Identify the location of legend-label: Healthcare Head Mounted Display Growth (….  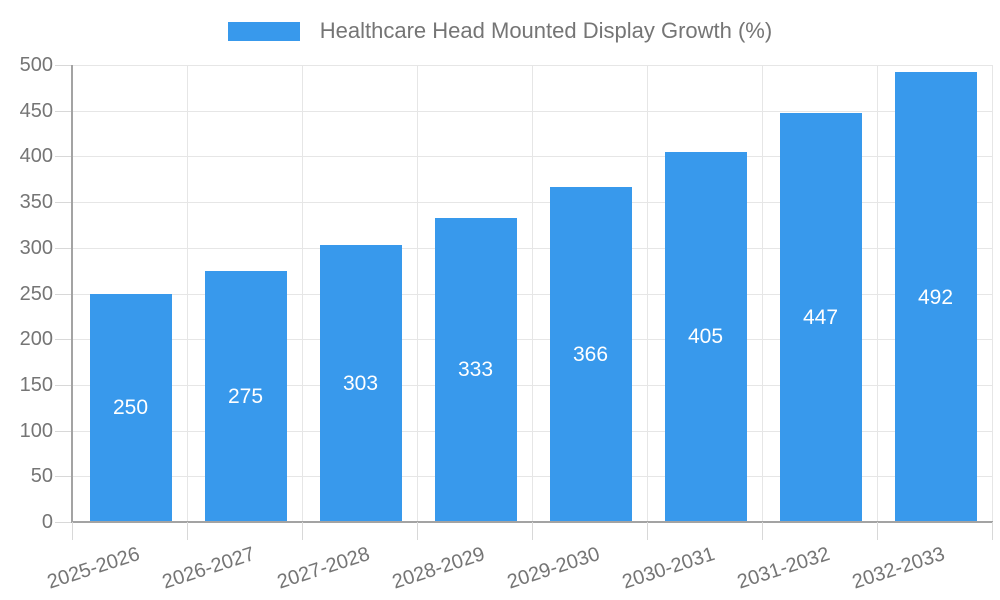
(546, 30).